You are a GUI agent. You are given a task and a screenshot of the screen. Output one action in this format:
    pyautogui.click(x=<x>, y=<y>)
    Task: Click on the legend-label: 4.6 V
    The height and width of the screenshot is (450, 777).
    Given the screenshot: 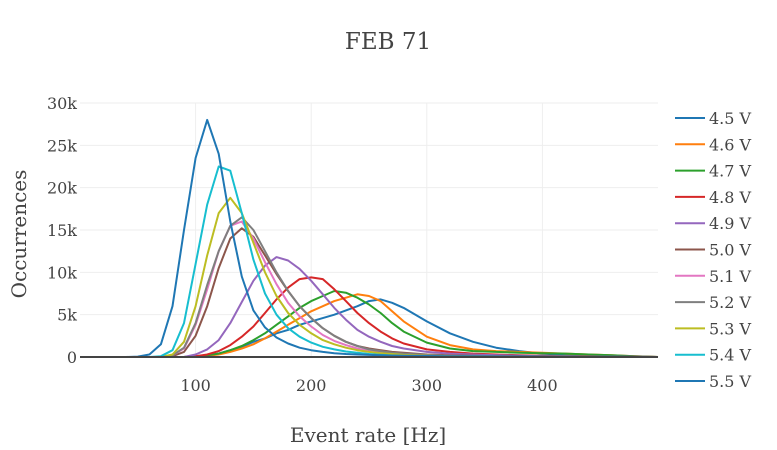 What is the action you would take?
    pyautogui.click(x=730, y=144)
    